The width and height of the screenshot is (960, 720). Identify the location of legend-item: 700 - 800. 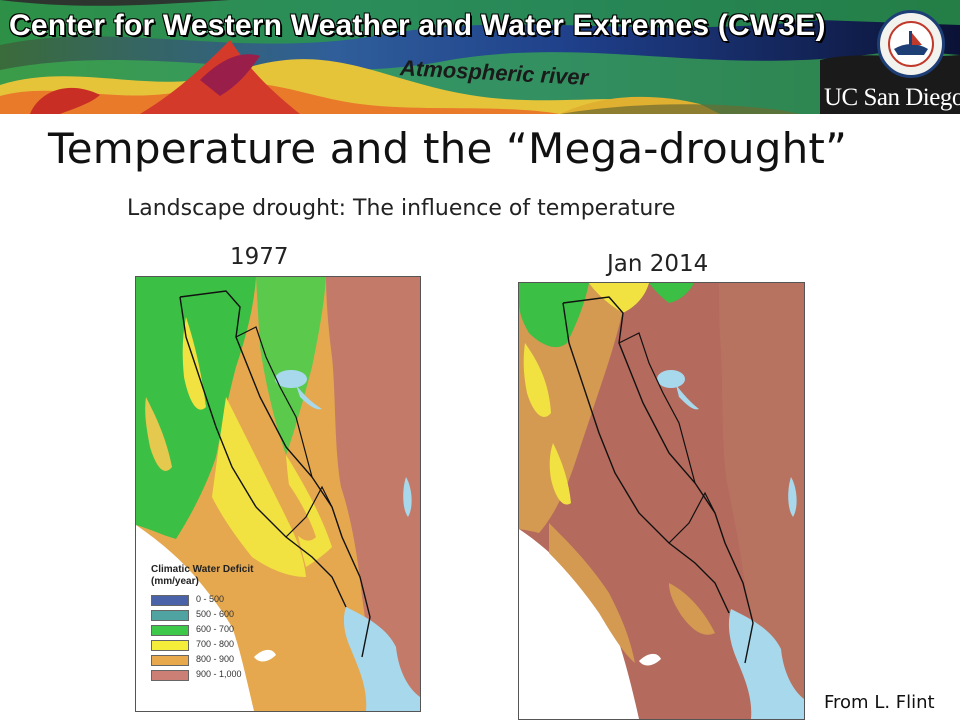
(211, 645).